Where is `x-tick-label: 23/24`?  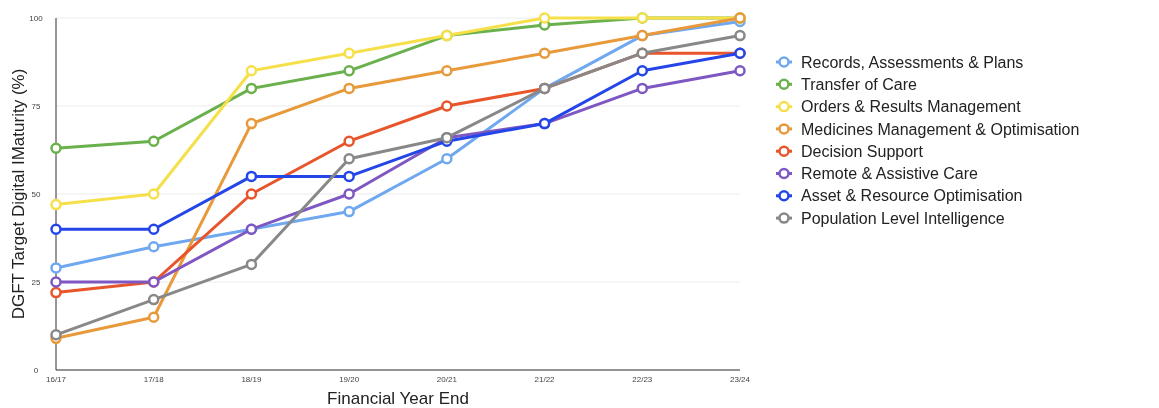 x-tick-label: 23/24 is located at coordinates (740, 379).